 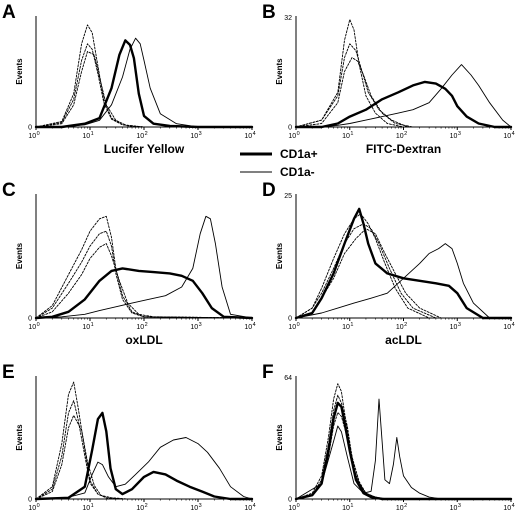 What do you see at coordinates (8, 372) in the screenshot?
I see `panel-letter: E` at bounding box center [8, 372].